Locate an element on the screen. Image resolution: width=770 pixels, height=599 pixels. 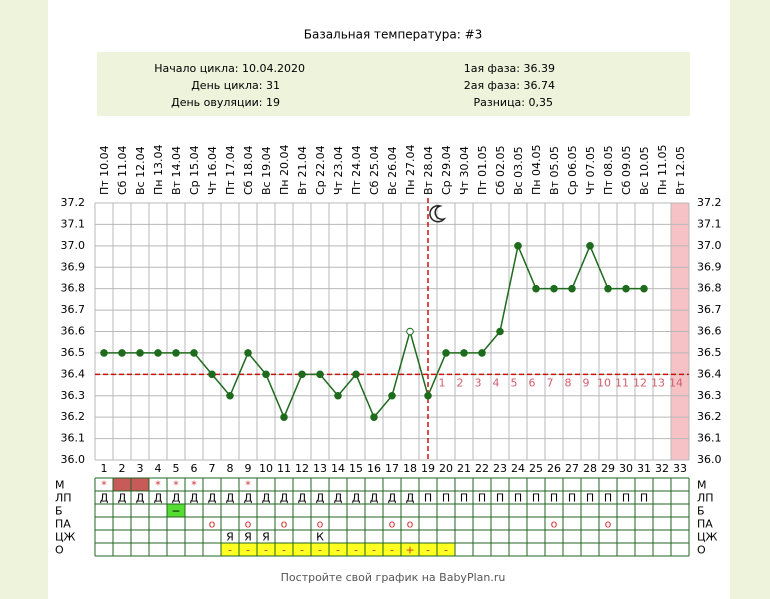
date-label: Вс 26.04 is located at coordinates (392, 170).